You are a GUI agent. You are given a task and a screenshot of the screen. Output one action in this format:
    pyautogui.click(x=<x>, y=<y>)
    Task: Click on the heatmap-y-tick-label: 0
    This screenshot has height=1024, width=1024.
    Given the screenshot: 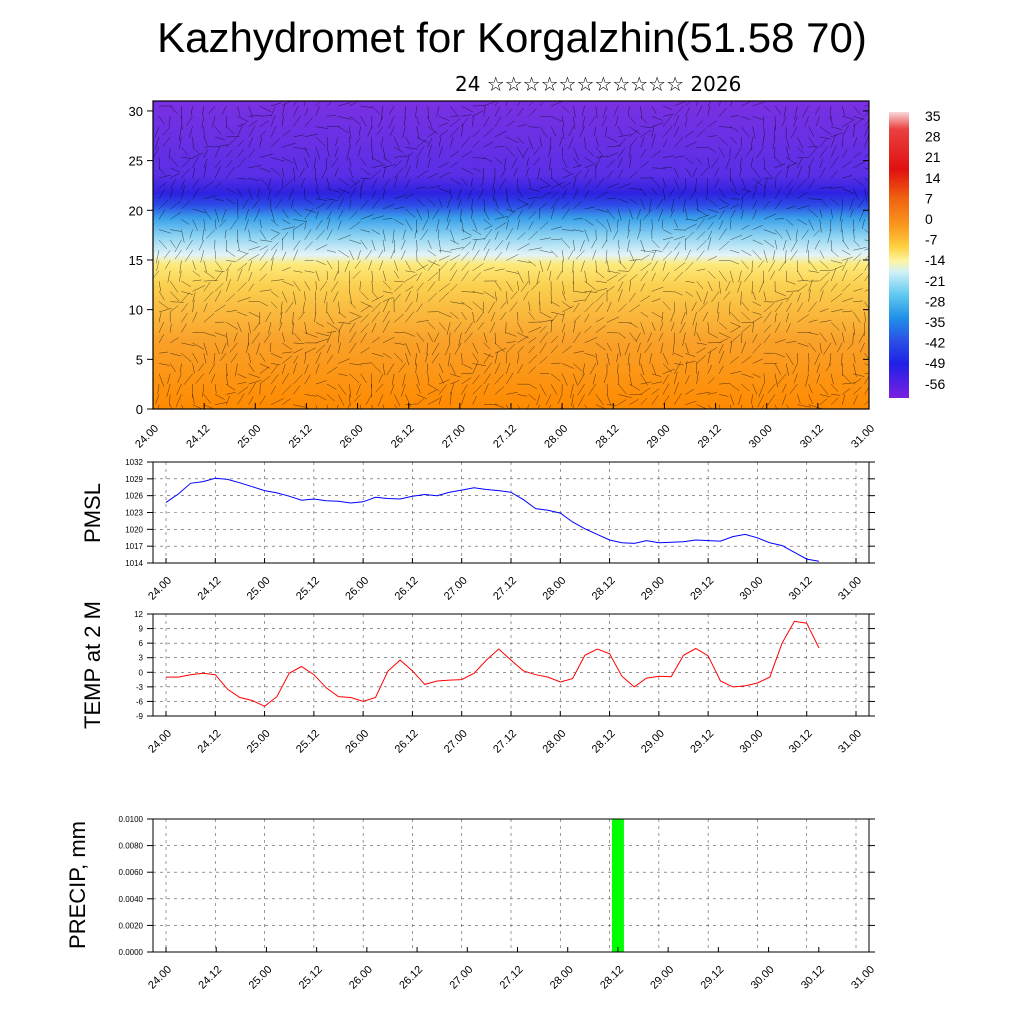 What is the action you would take?
    pyautogui.click(x=139, y=409)
    